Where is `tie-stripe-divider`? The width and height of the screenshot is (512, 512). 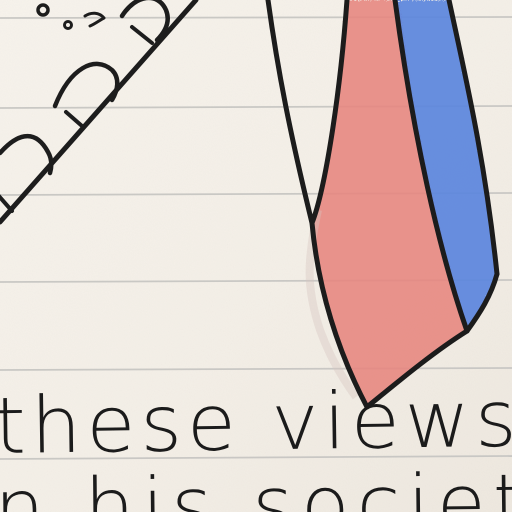 tie-stripe-divider is located at coordinates (431, 167).